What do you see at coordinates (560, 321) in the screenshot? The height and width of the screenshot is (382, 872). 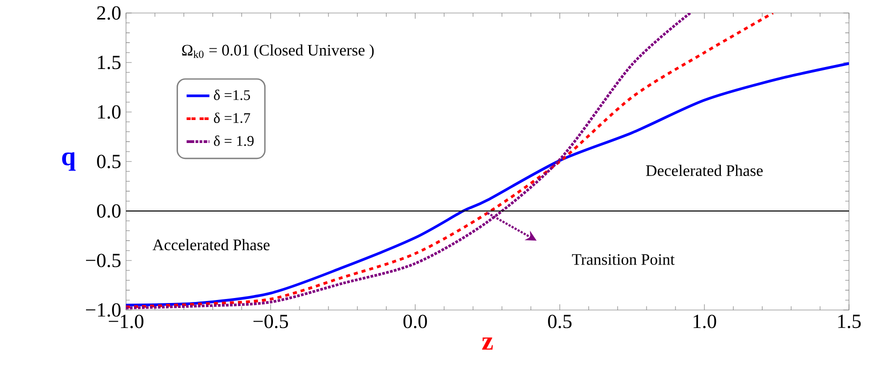 I see `x-tick-label: 0.5` at bounding box center [560, 321].